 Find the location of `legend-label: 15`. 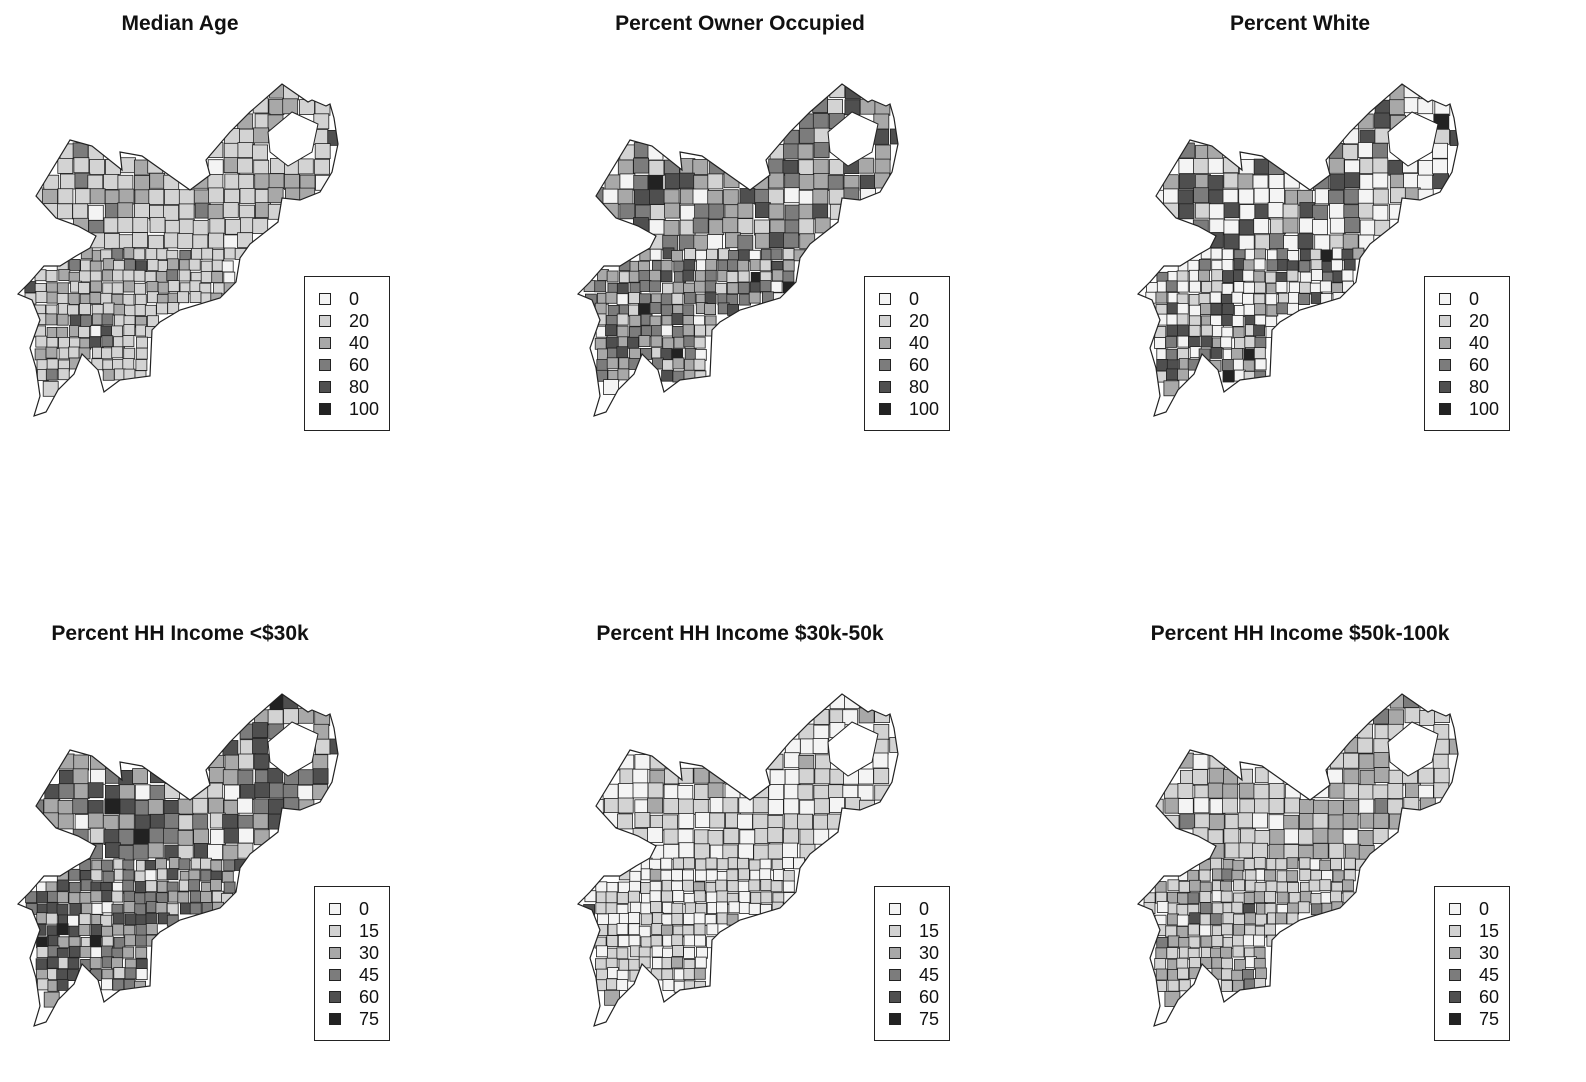

legend-label: 15 is located at coordinates (929, 930).